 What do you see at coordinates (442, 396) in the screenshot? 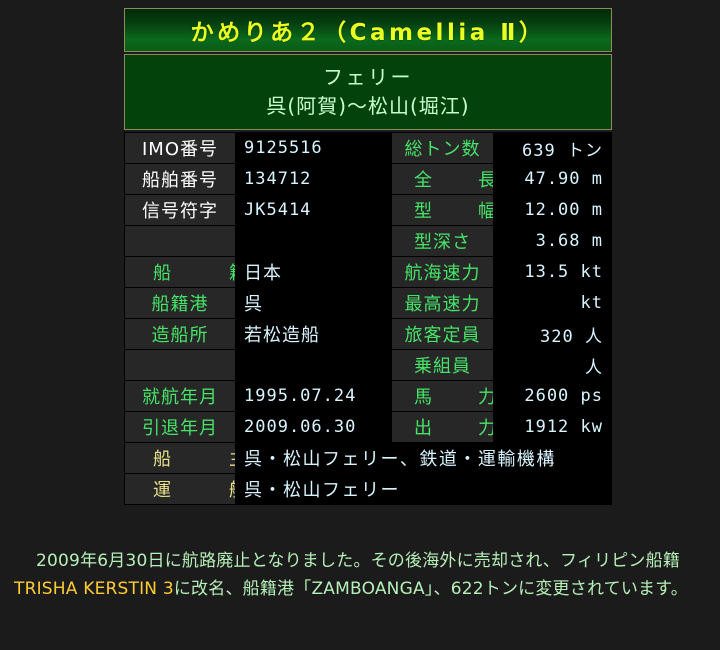
I see `spec-label-horsepower: 馬 力` at bounding box center [442, 396].